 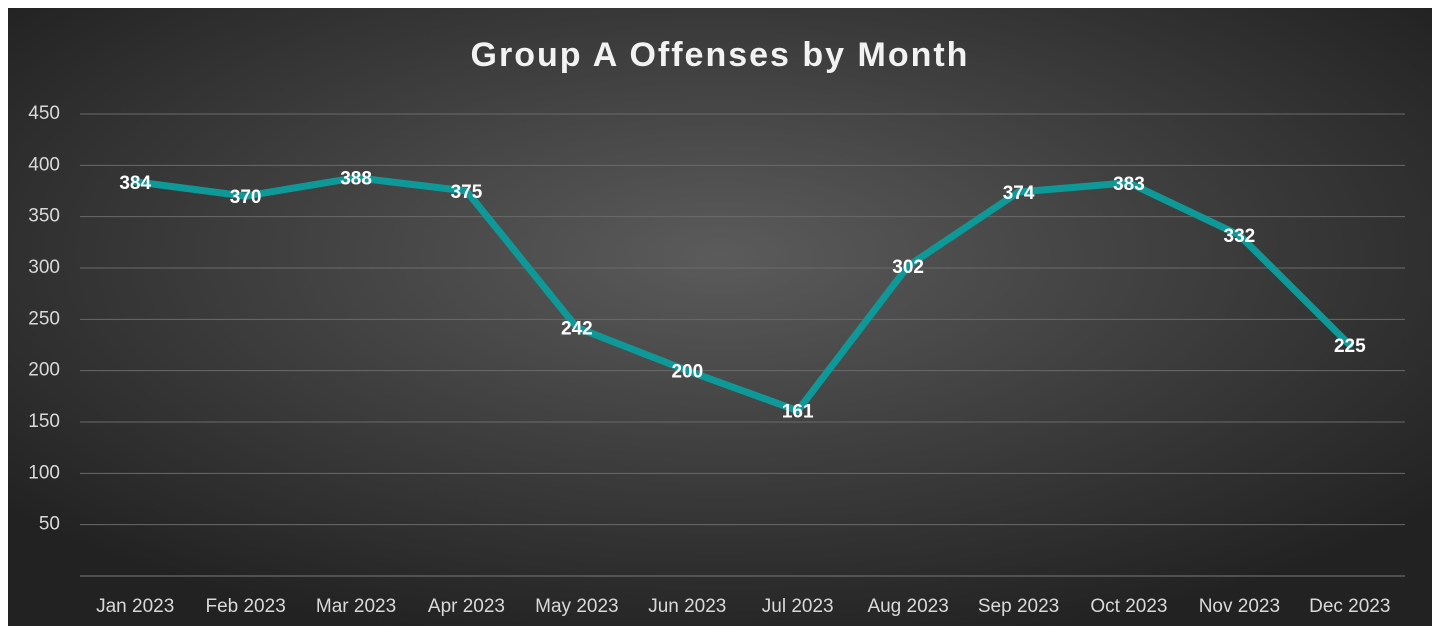 I want to click on y-tick-label: 400, so click(x=44, y=164).